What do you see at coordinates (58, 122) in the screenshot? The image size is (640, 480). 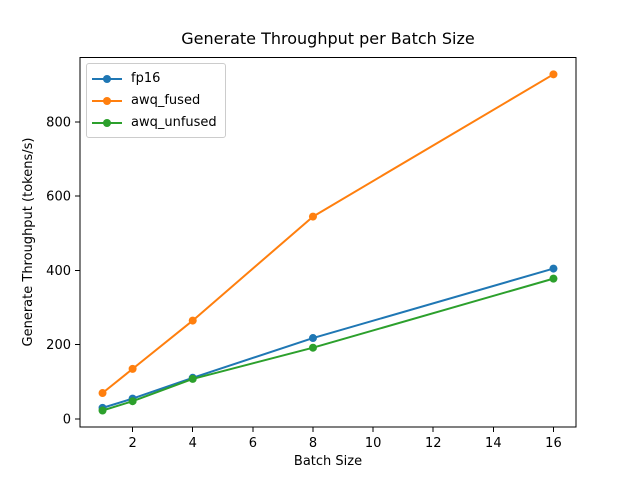 I see `y-tick-label: 800` at bounding box center [58, 122].